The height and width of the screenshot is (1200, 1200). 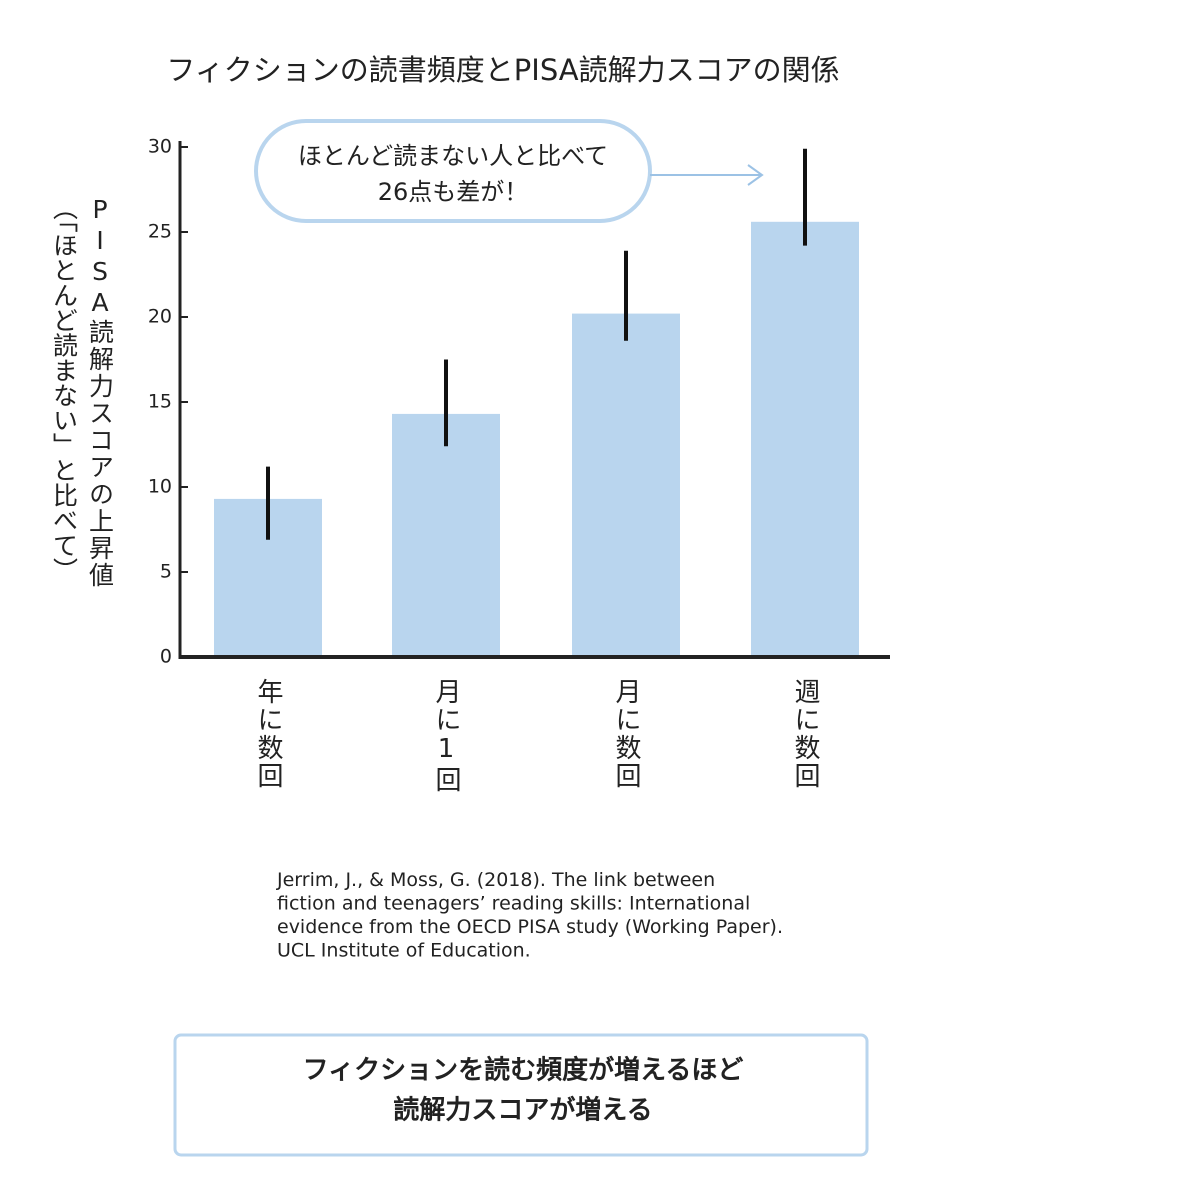 I want to click on y-tick-label: 0, so click(x=166, y=657).